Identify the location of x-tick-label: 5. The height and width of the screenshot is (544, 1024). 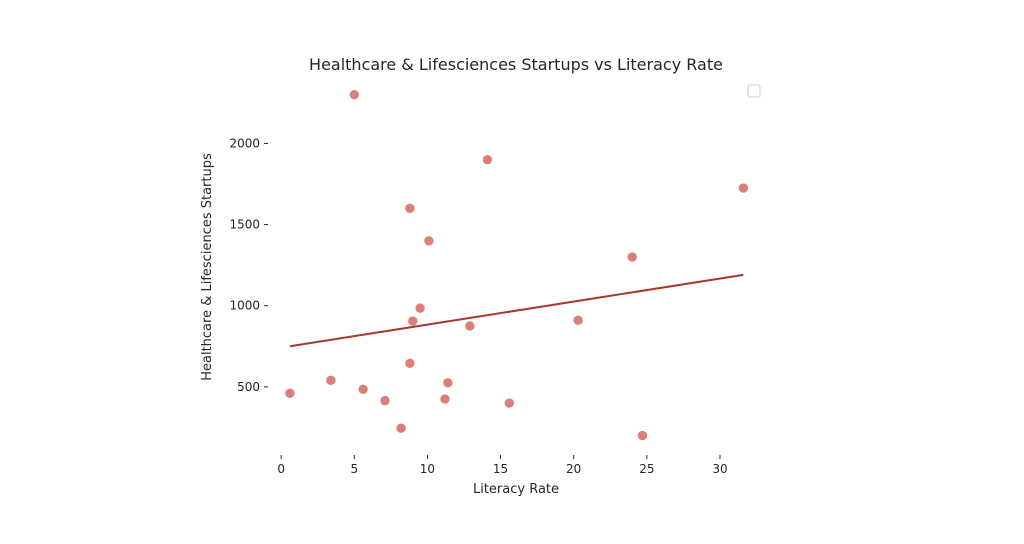
(354, 469).